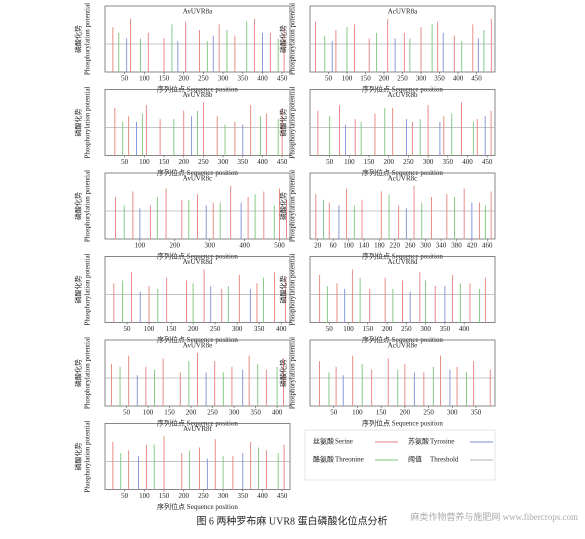  Describe the element at coordinates (442, 442) in the screenshot. I see `legend-label-en: Tyrosine` at that location.